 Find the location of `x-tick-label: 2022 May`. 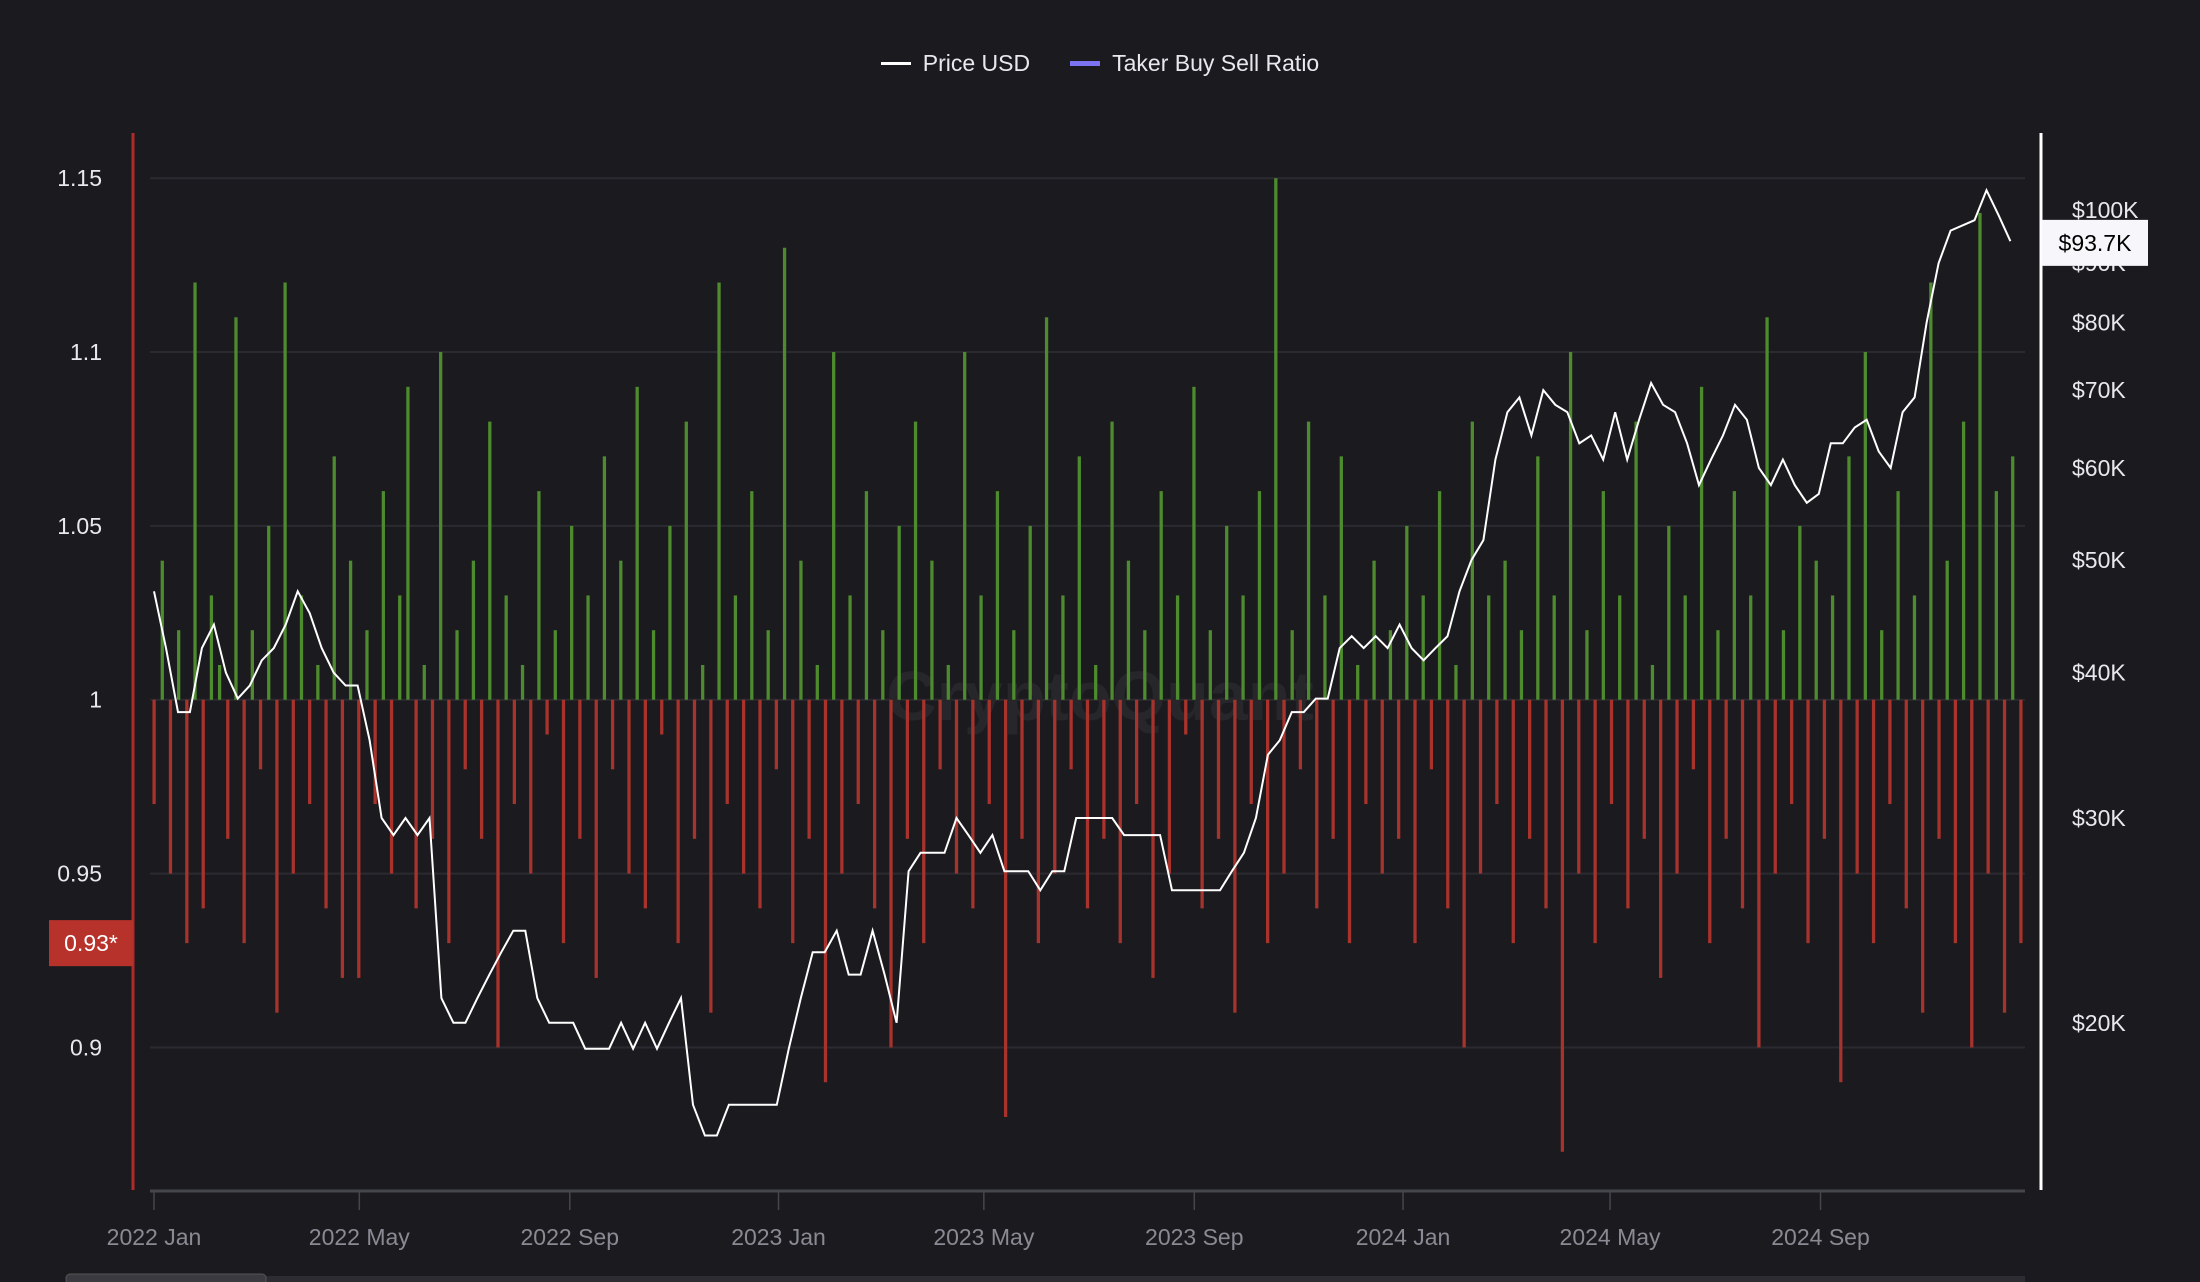

x-tick-label: 2022 May is located at coordinates (360, 1237).